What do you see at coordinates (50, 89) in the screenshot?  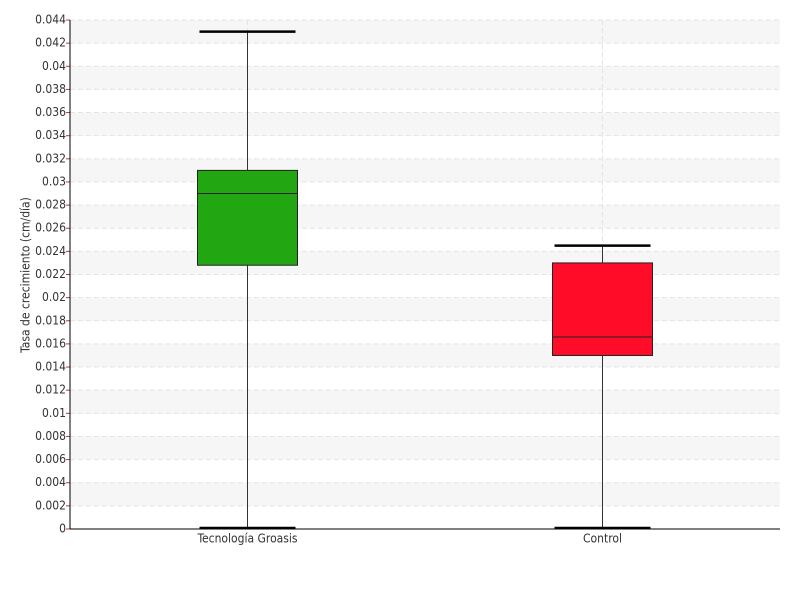 I see `y-tick-label: 0.038` at bounding box center [50, 89].